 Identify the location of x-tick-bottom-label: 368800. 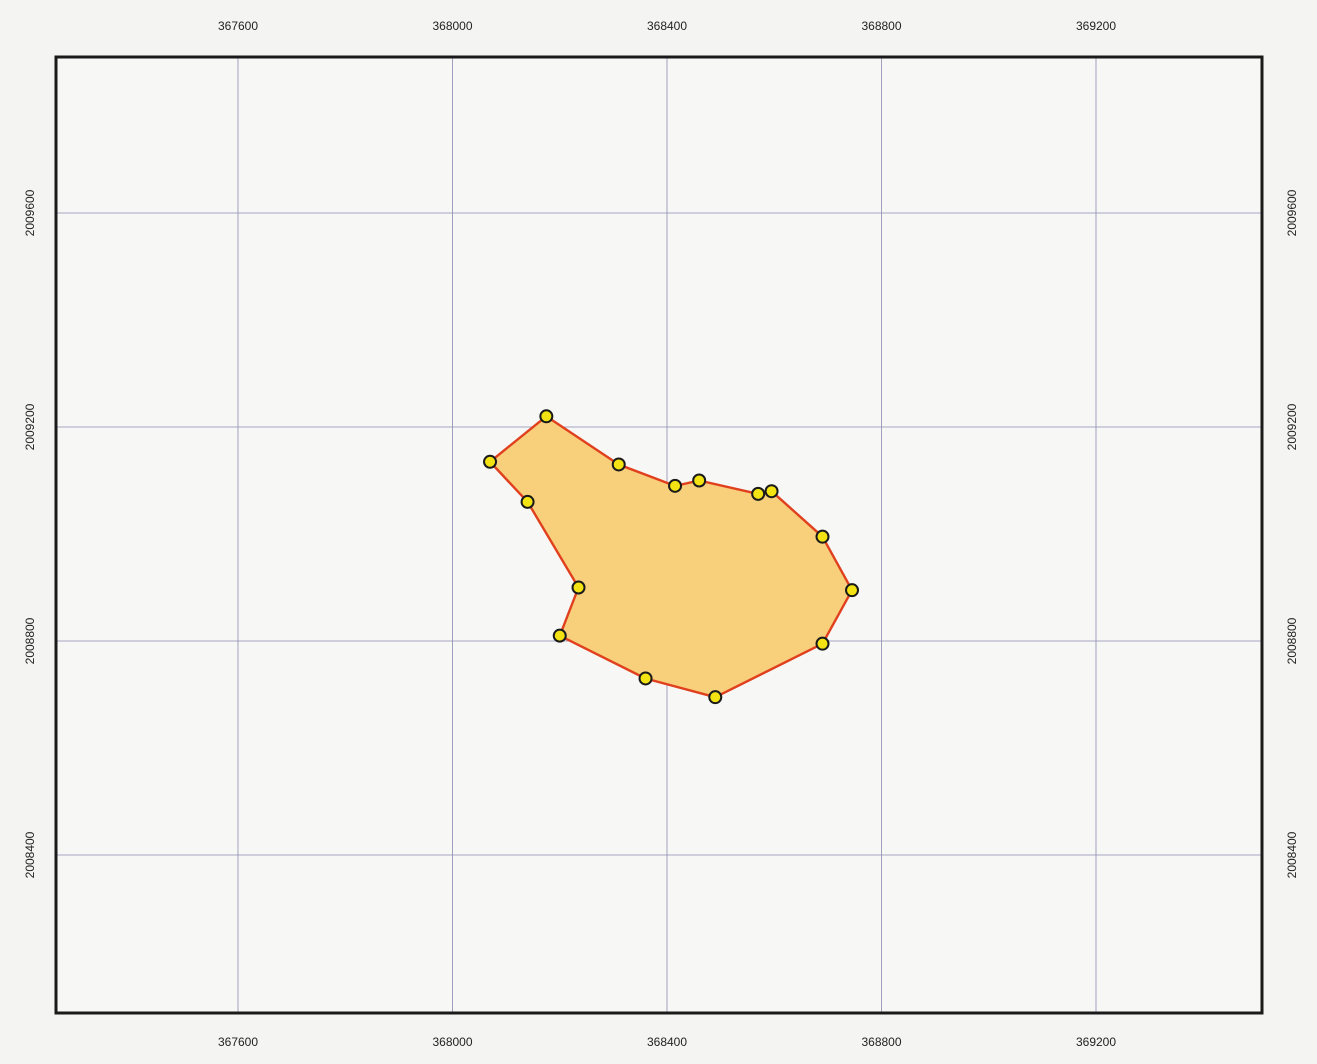
(881, 1042).